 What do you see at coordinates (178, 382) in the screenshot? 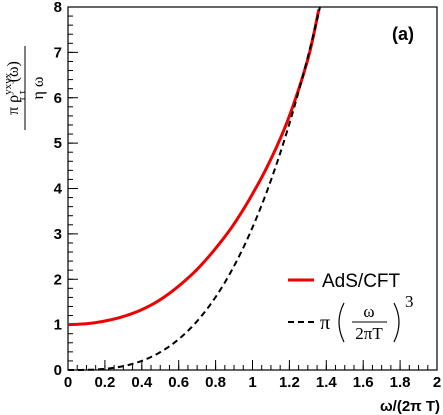
I see `x-tick-label: 0.6` at bounding box center [178, 382].